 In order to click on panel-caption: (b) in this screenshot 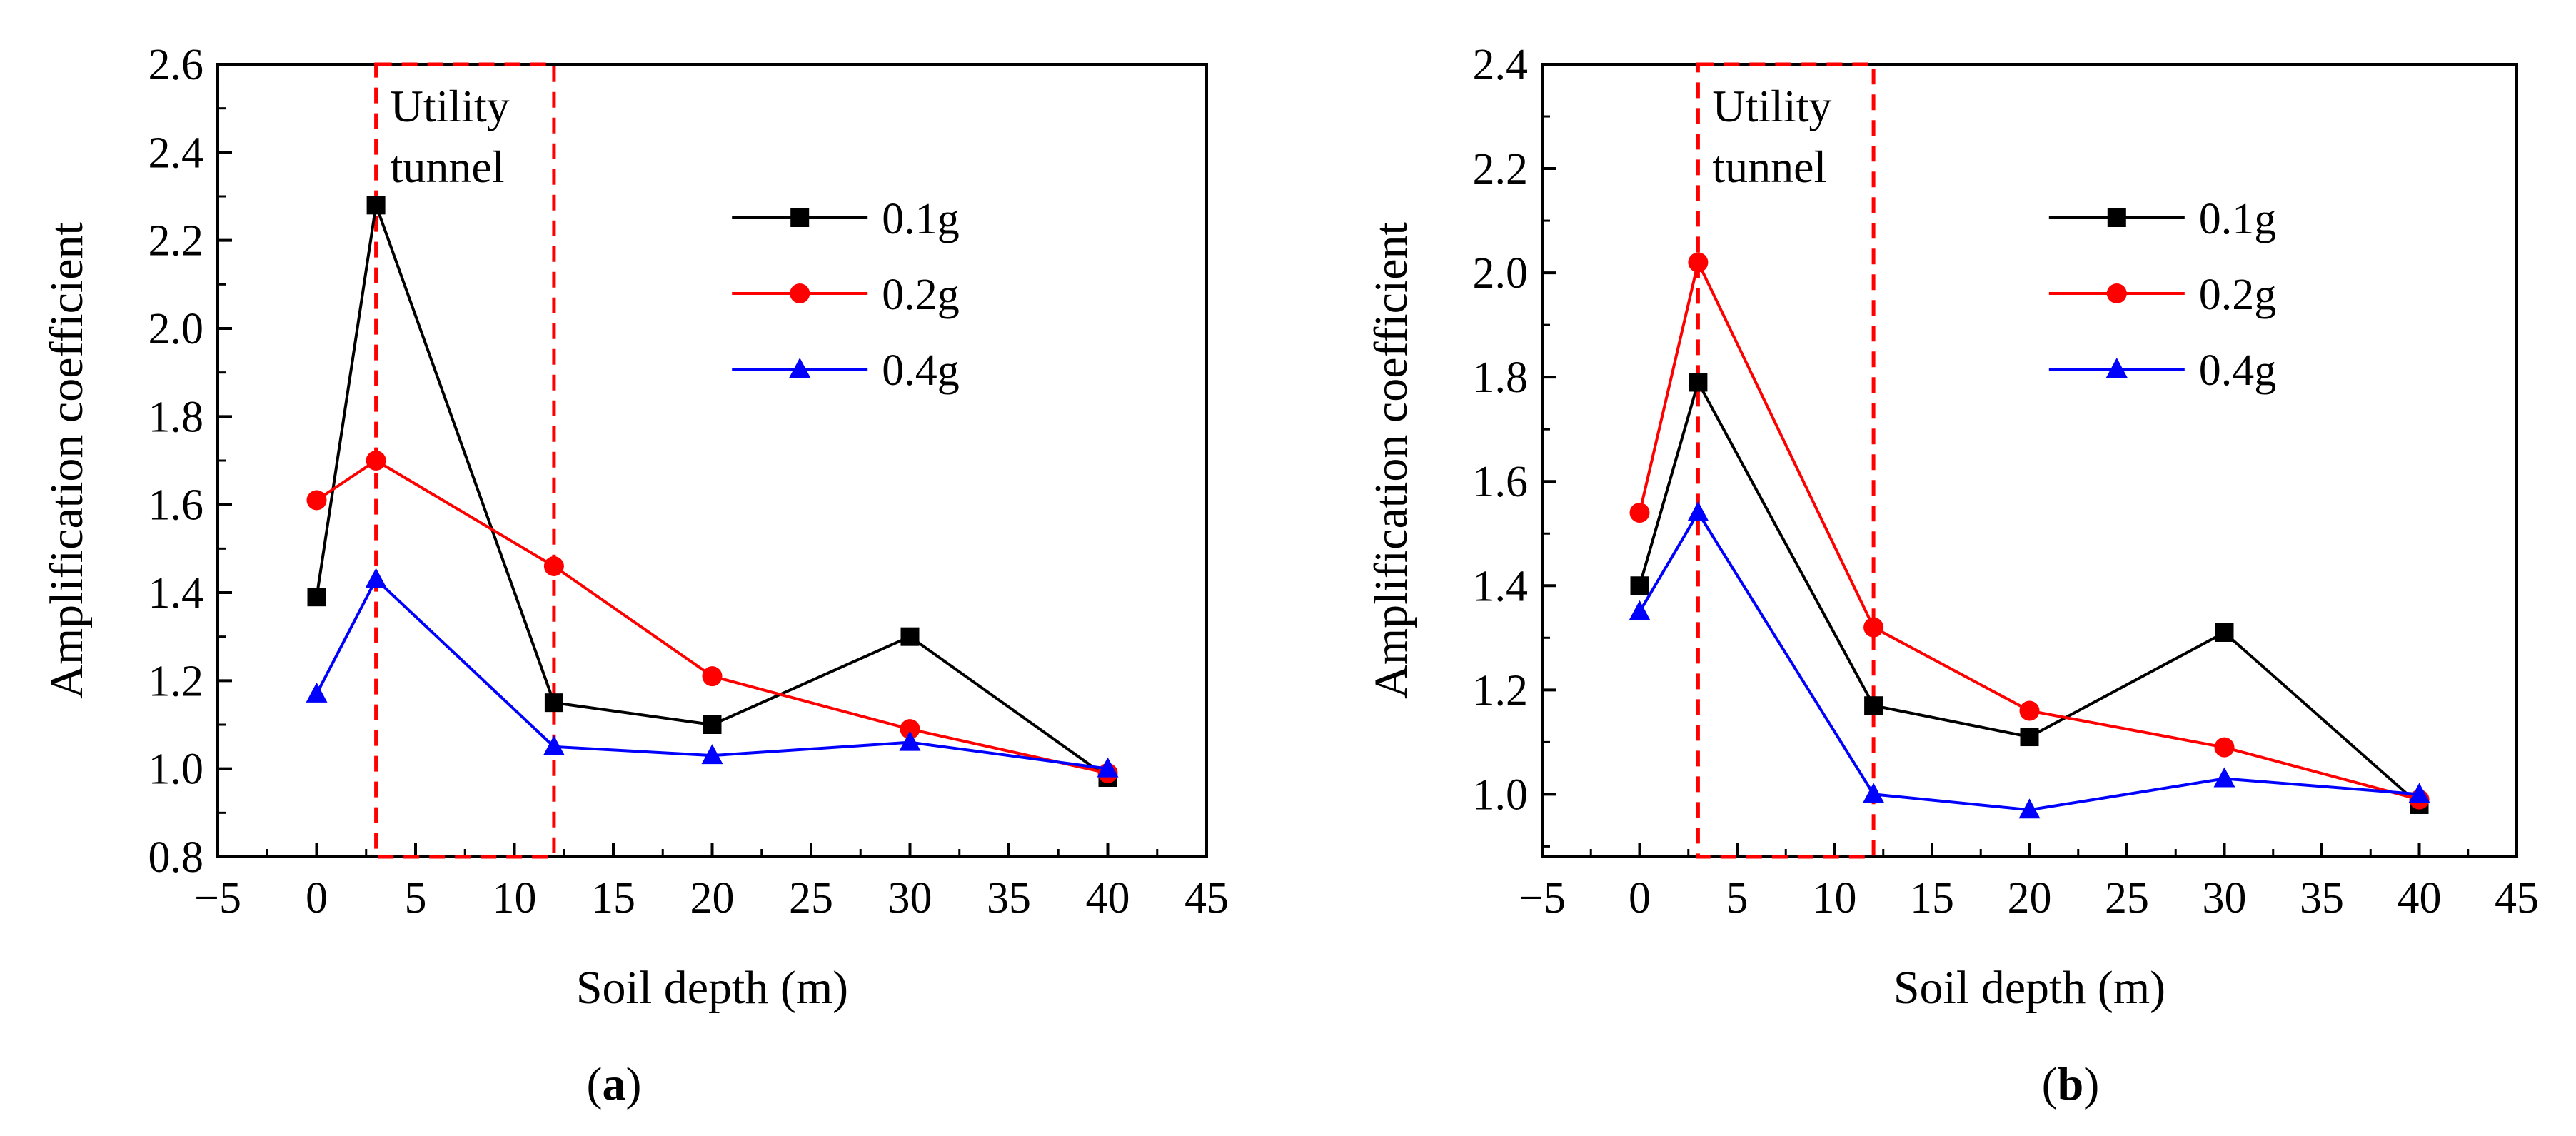, I will do `click(2071, 1084)`.